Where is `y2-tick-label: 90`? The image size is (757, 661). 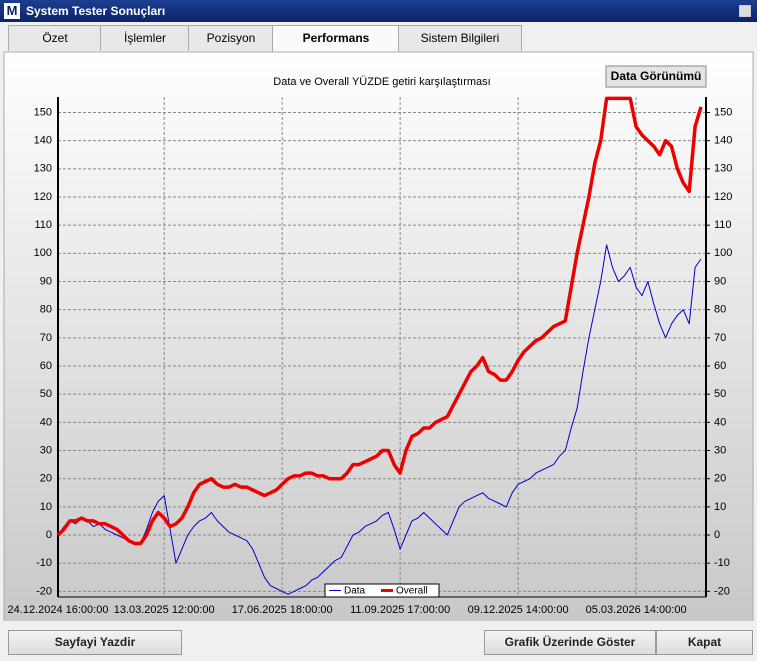
y2-tick-label: 90 is located at coordinates (720, 281).